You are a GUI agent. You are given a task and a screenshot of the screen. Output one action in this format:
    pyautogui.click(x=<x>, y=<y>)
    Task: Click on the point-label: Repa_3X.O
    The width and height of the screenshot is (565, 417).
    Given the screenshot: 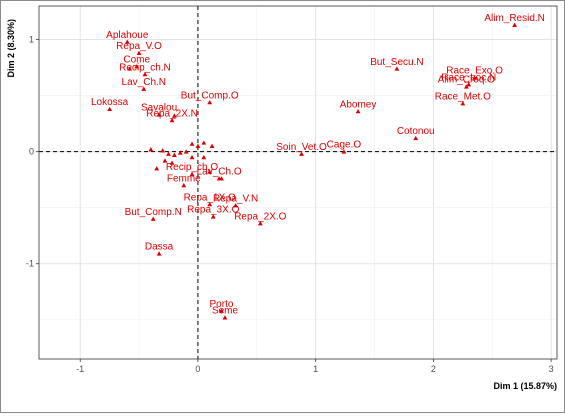 What is the action you would take?
    pyautogui.click(x=213, y=210)
    